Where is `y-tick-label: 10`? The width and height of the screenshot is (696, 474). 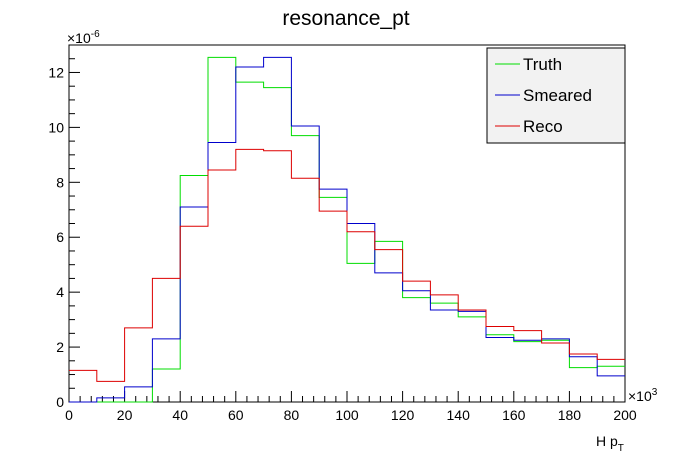 y-tick-label: 10 is located at coordinates (56, 127).